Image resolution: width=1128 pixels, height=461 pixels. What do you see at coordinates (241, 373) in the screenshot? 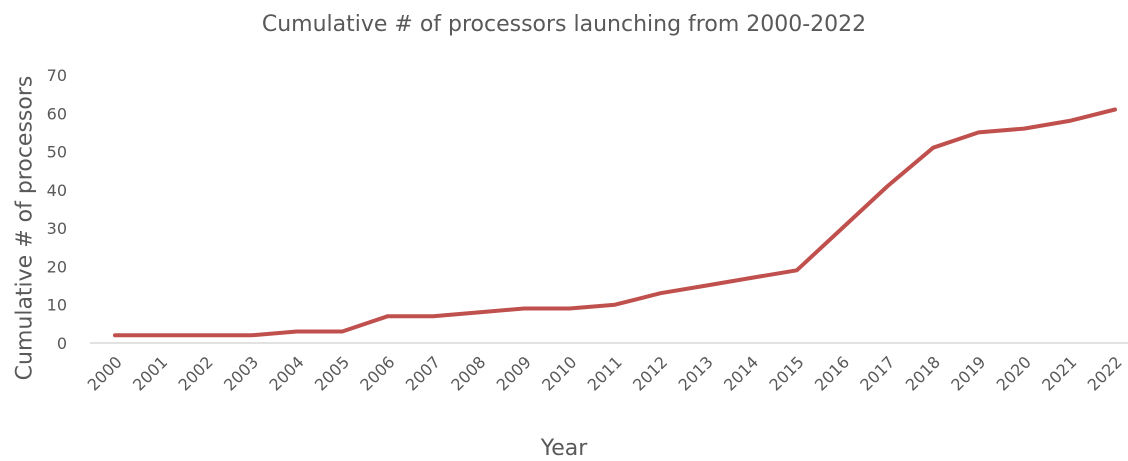
I see `x-tick-label: 2003` at bounding box center [241, 373].